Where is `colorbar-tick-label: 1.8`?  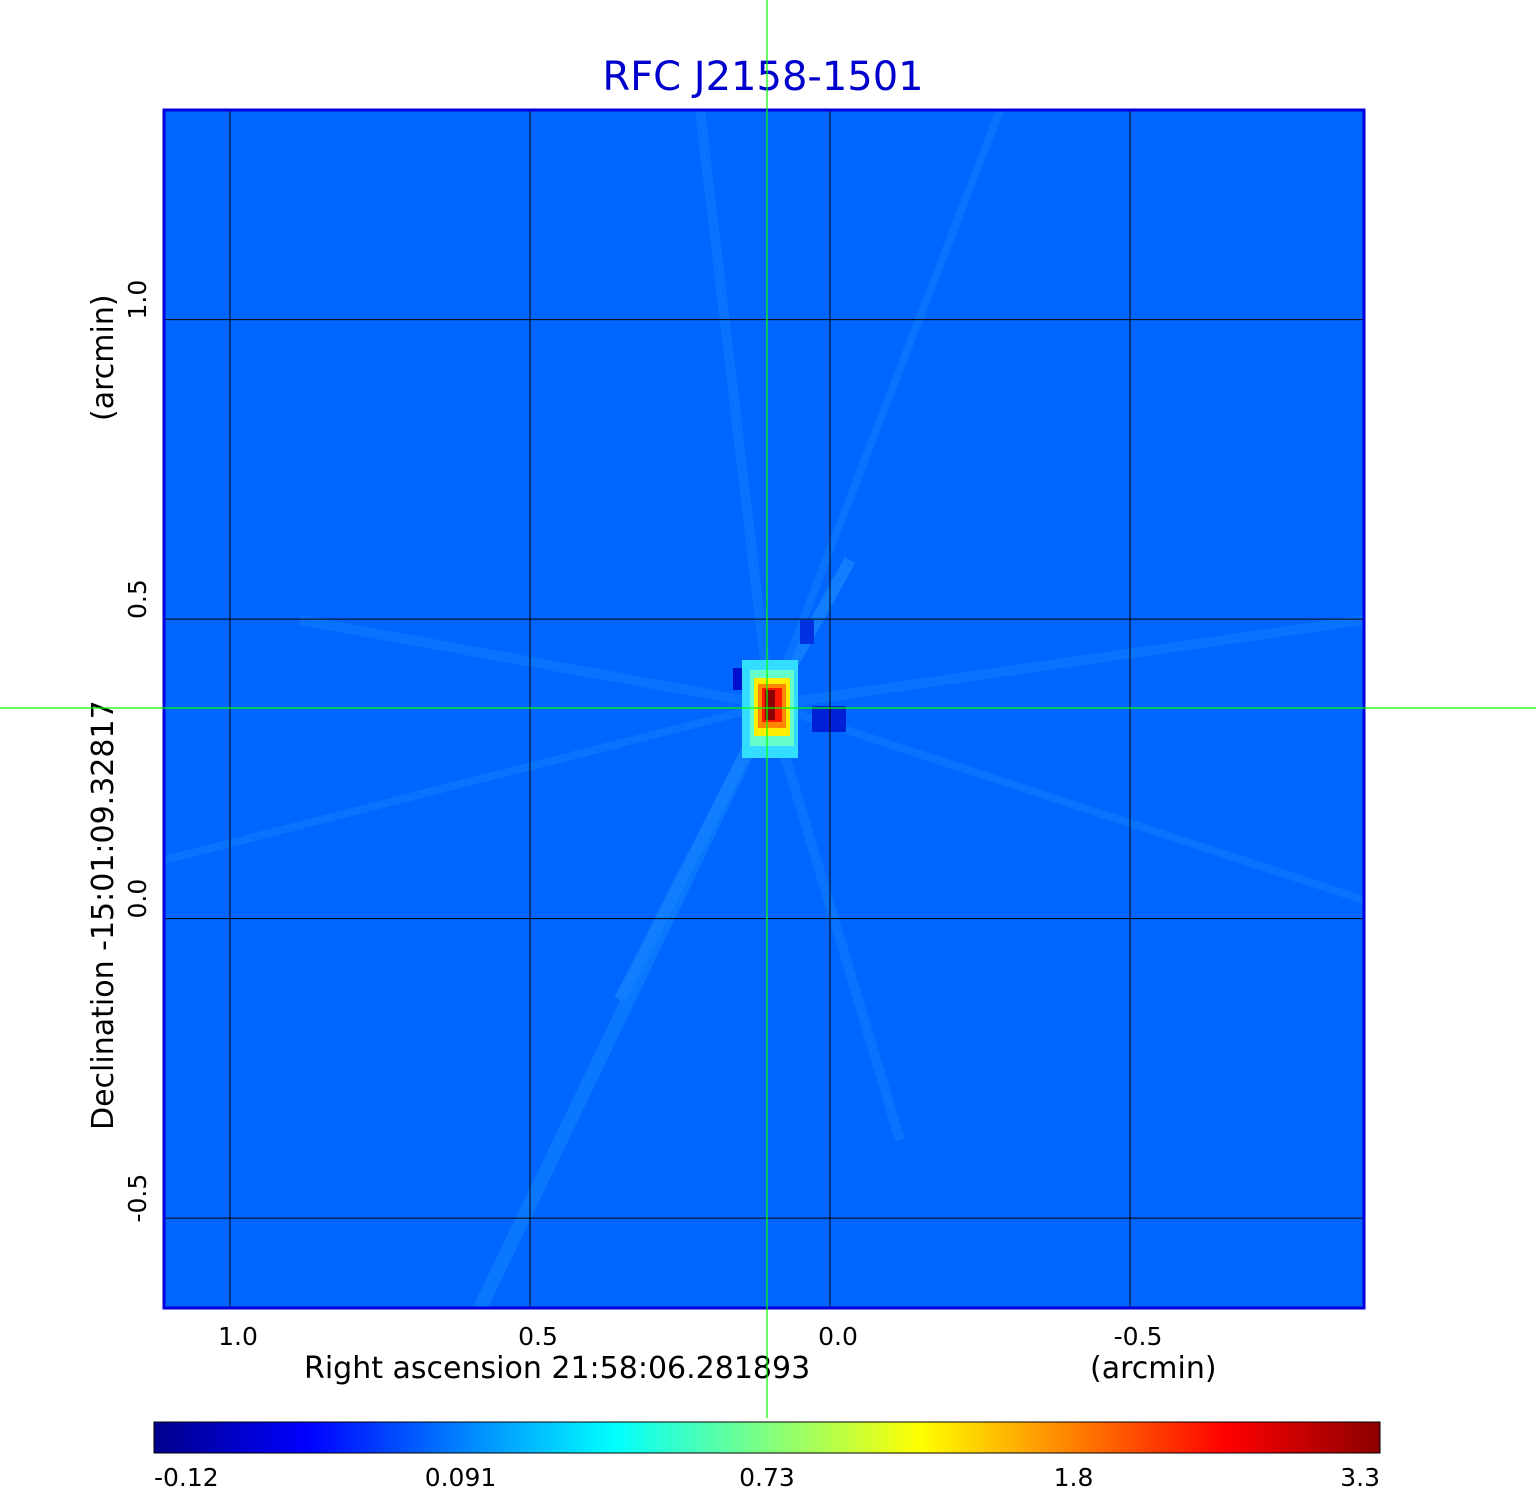
colorbar-tick-label: 1.8 is located at coordinates (1074, 1477).